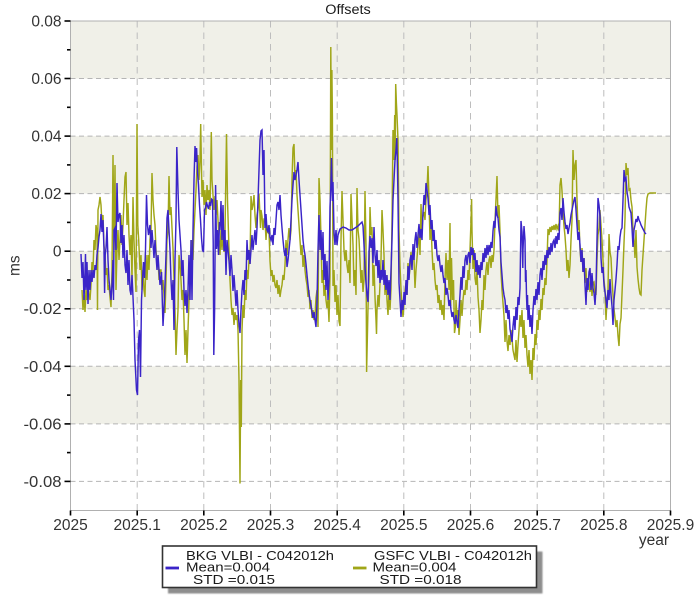 Image resolution: width=700 pixels, height=605 pixels. What do you see at coordinates (421, 579) in the screenshot?
I see `svg-text: STD =0.018` at bounding box center [421, 579].